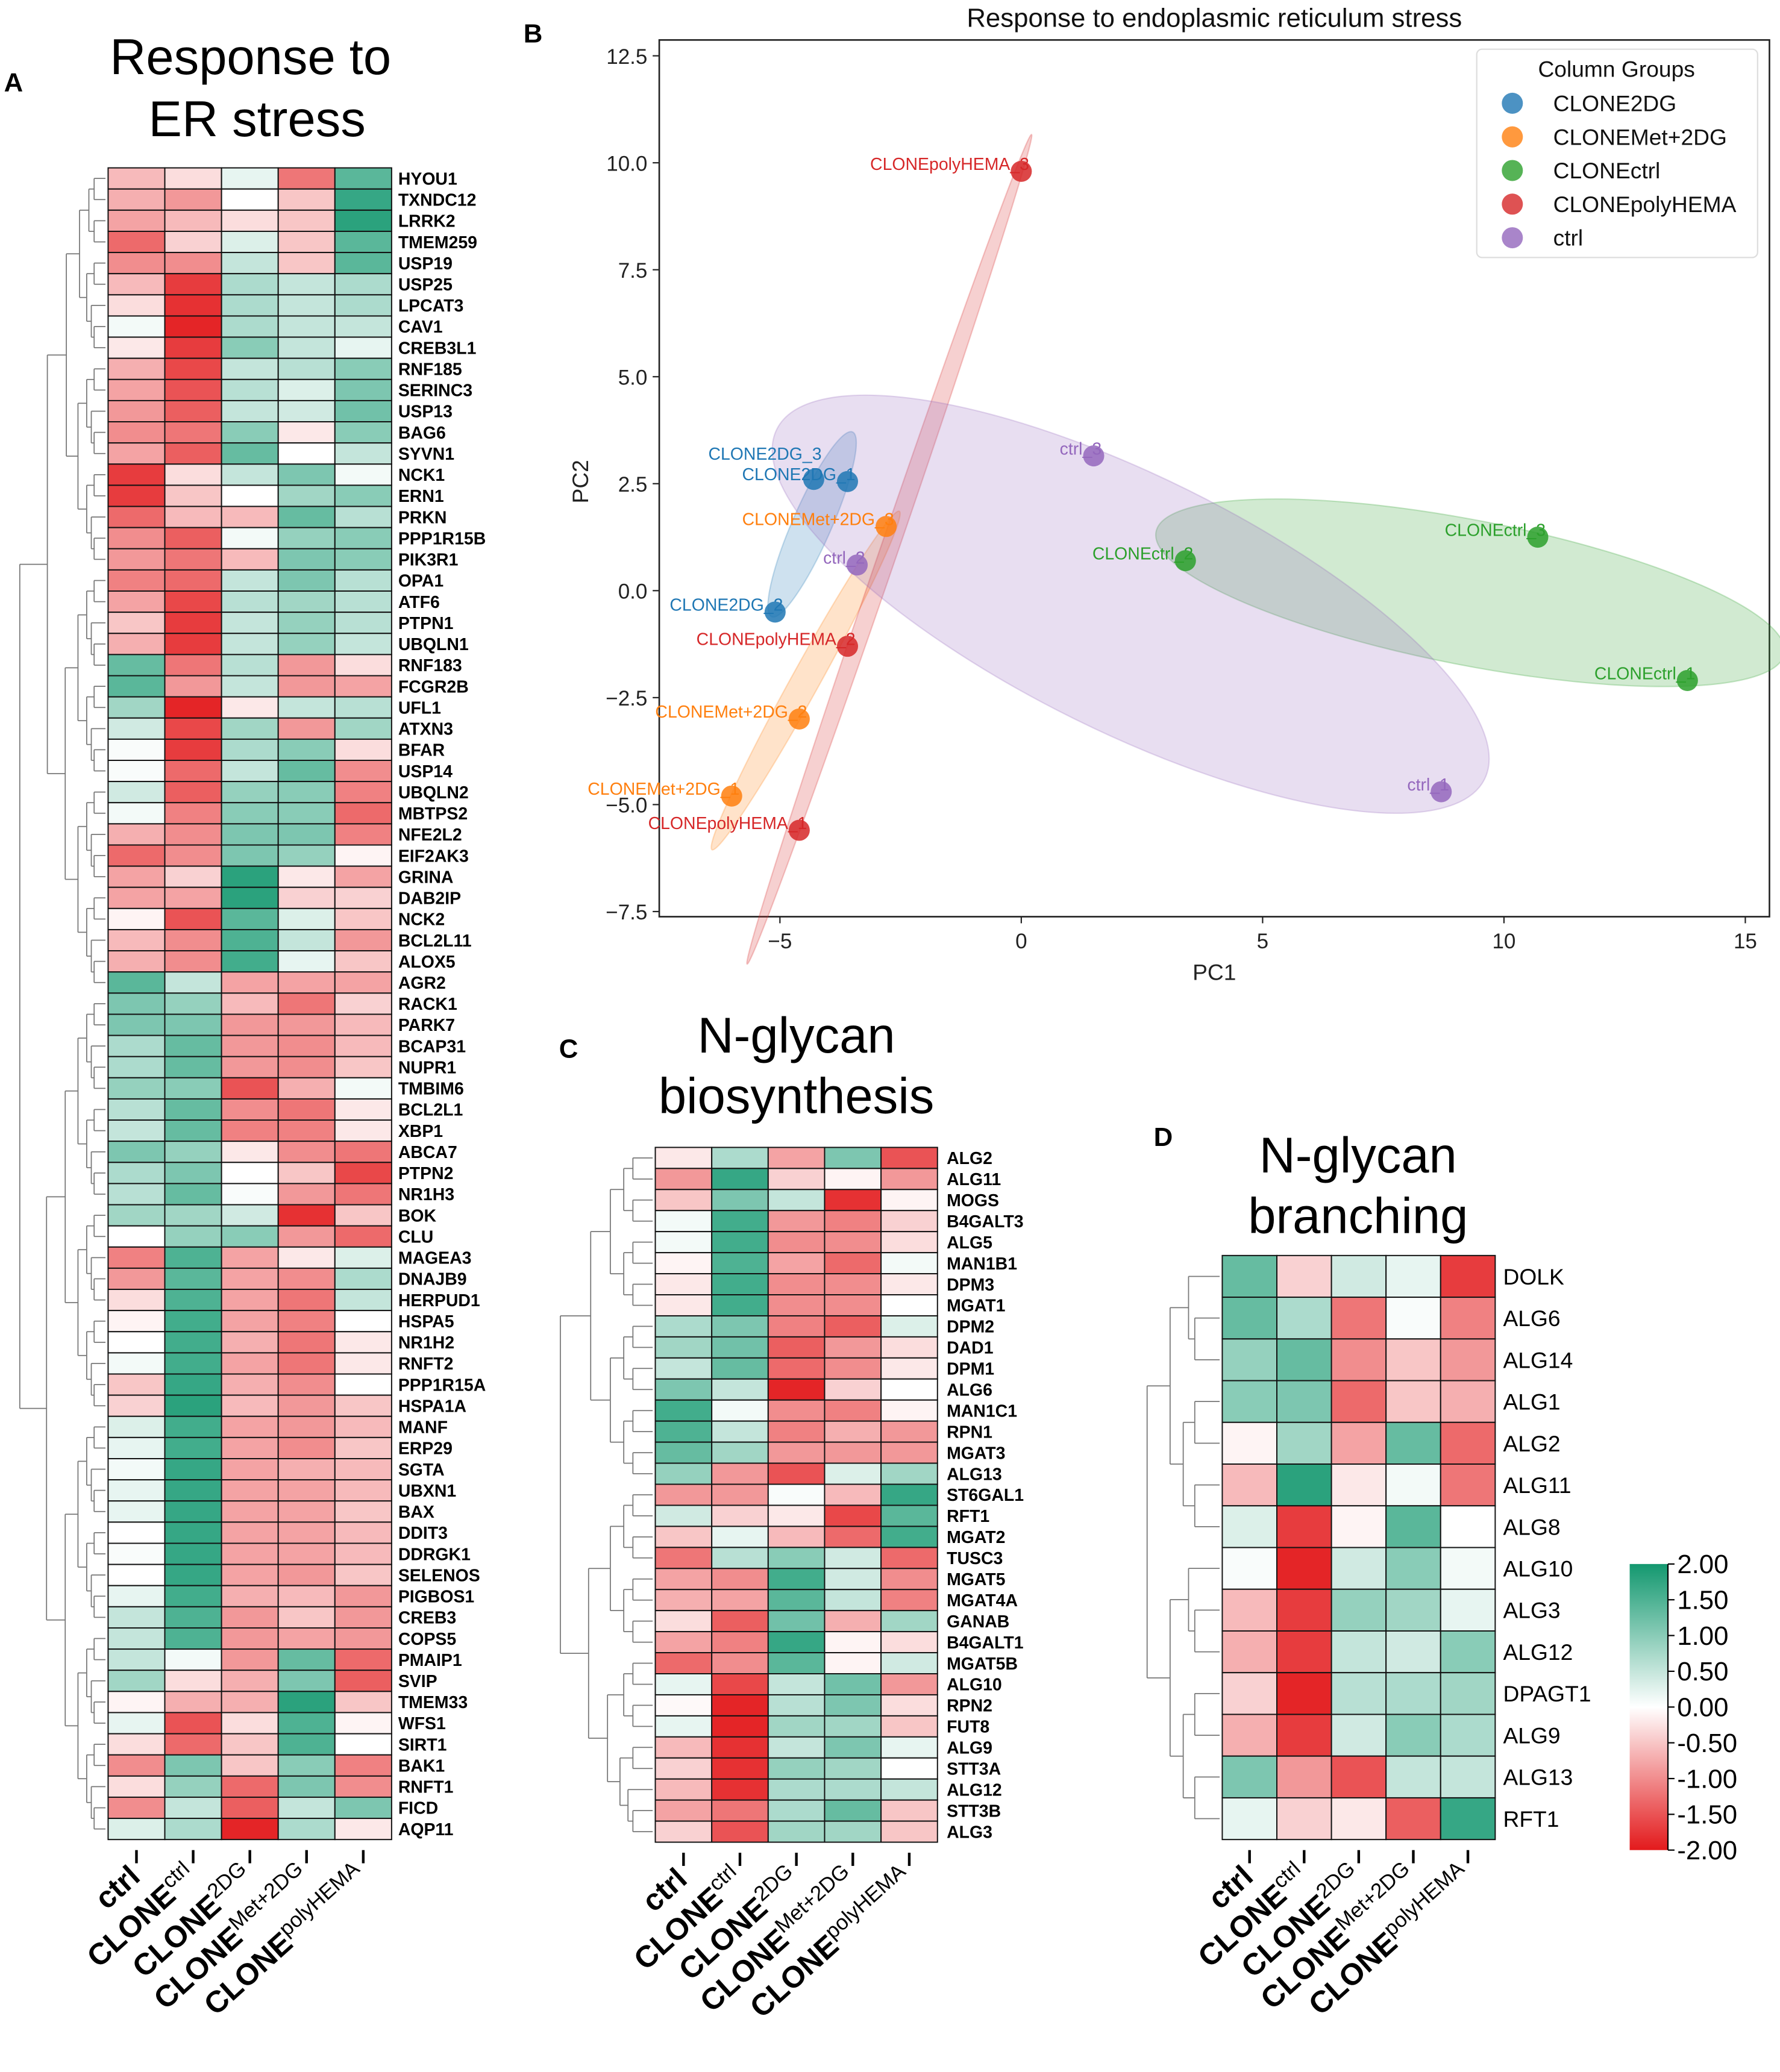 The width and height of the screenshot is (1780, 2072). Describe the element at coordinates (442, 538) in the screenshot. I see `gene-label: PPP1R15B` at that location.